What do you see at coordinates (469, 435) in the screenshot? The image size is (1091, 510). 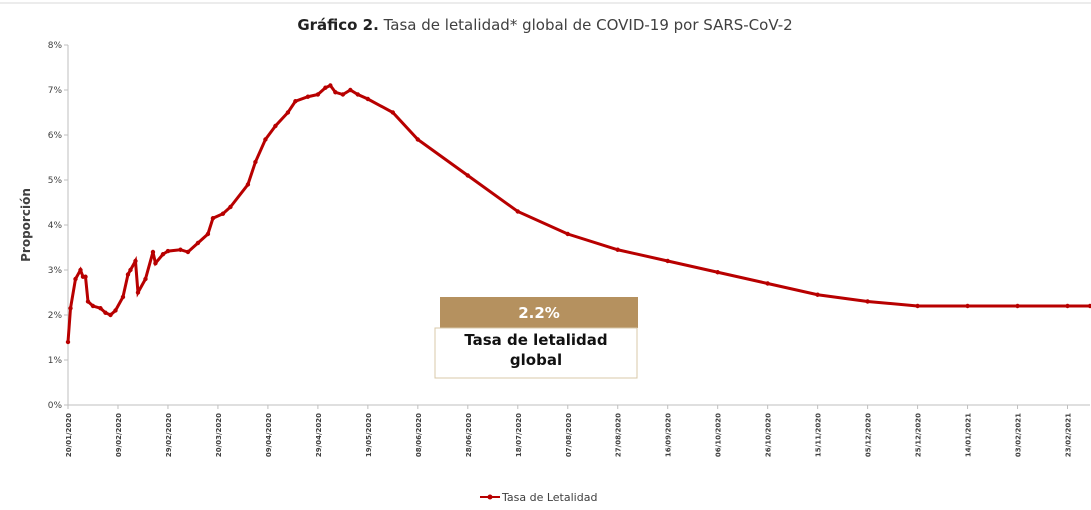 I see `x-tick-label: 28/06/2020` at bounding box center [469, 435].